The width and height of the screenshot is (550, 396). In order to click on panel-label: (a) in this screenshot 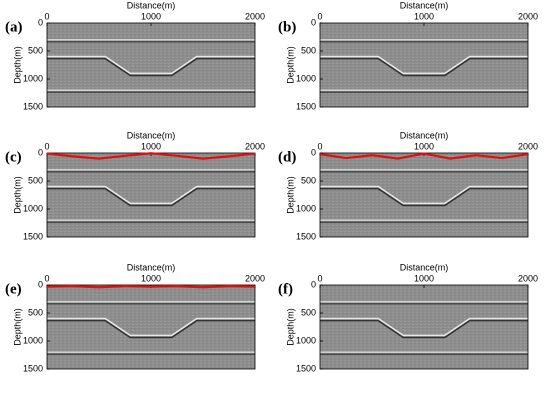, I will do `click(14, 27)`.